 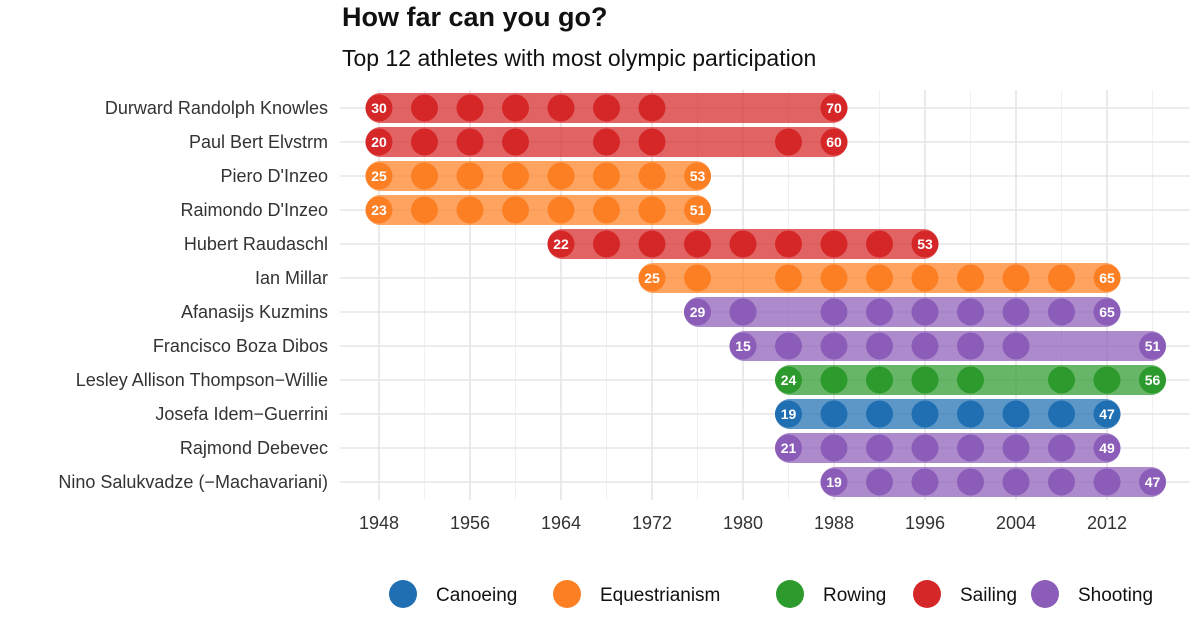 I want to click on start-age-label: 24, so click(x=789, y=380).